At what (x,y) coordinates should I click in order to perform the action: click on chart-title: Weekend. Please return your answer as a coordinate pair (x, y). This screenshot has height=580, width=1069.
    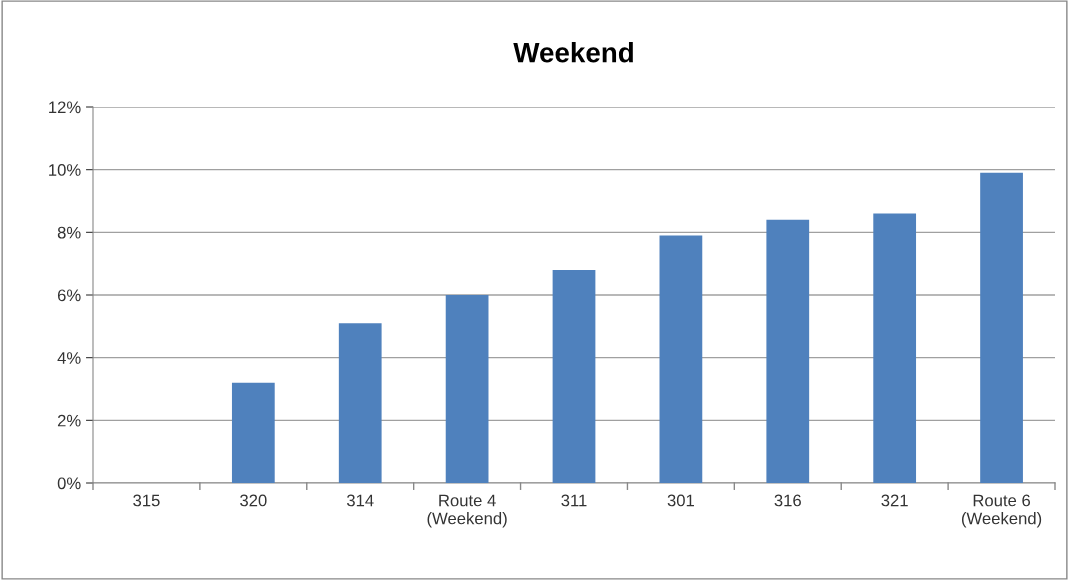
    Looking at the image, I should click on (573, 52).